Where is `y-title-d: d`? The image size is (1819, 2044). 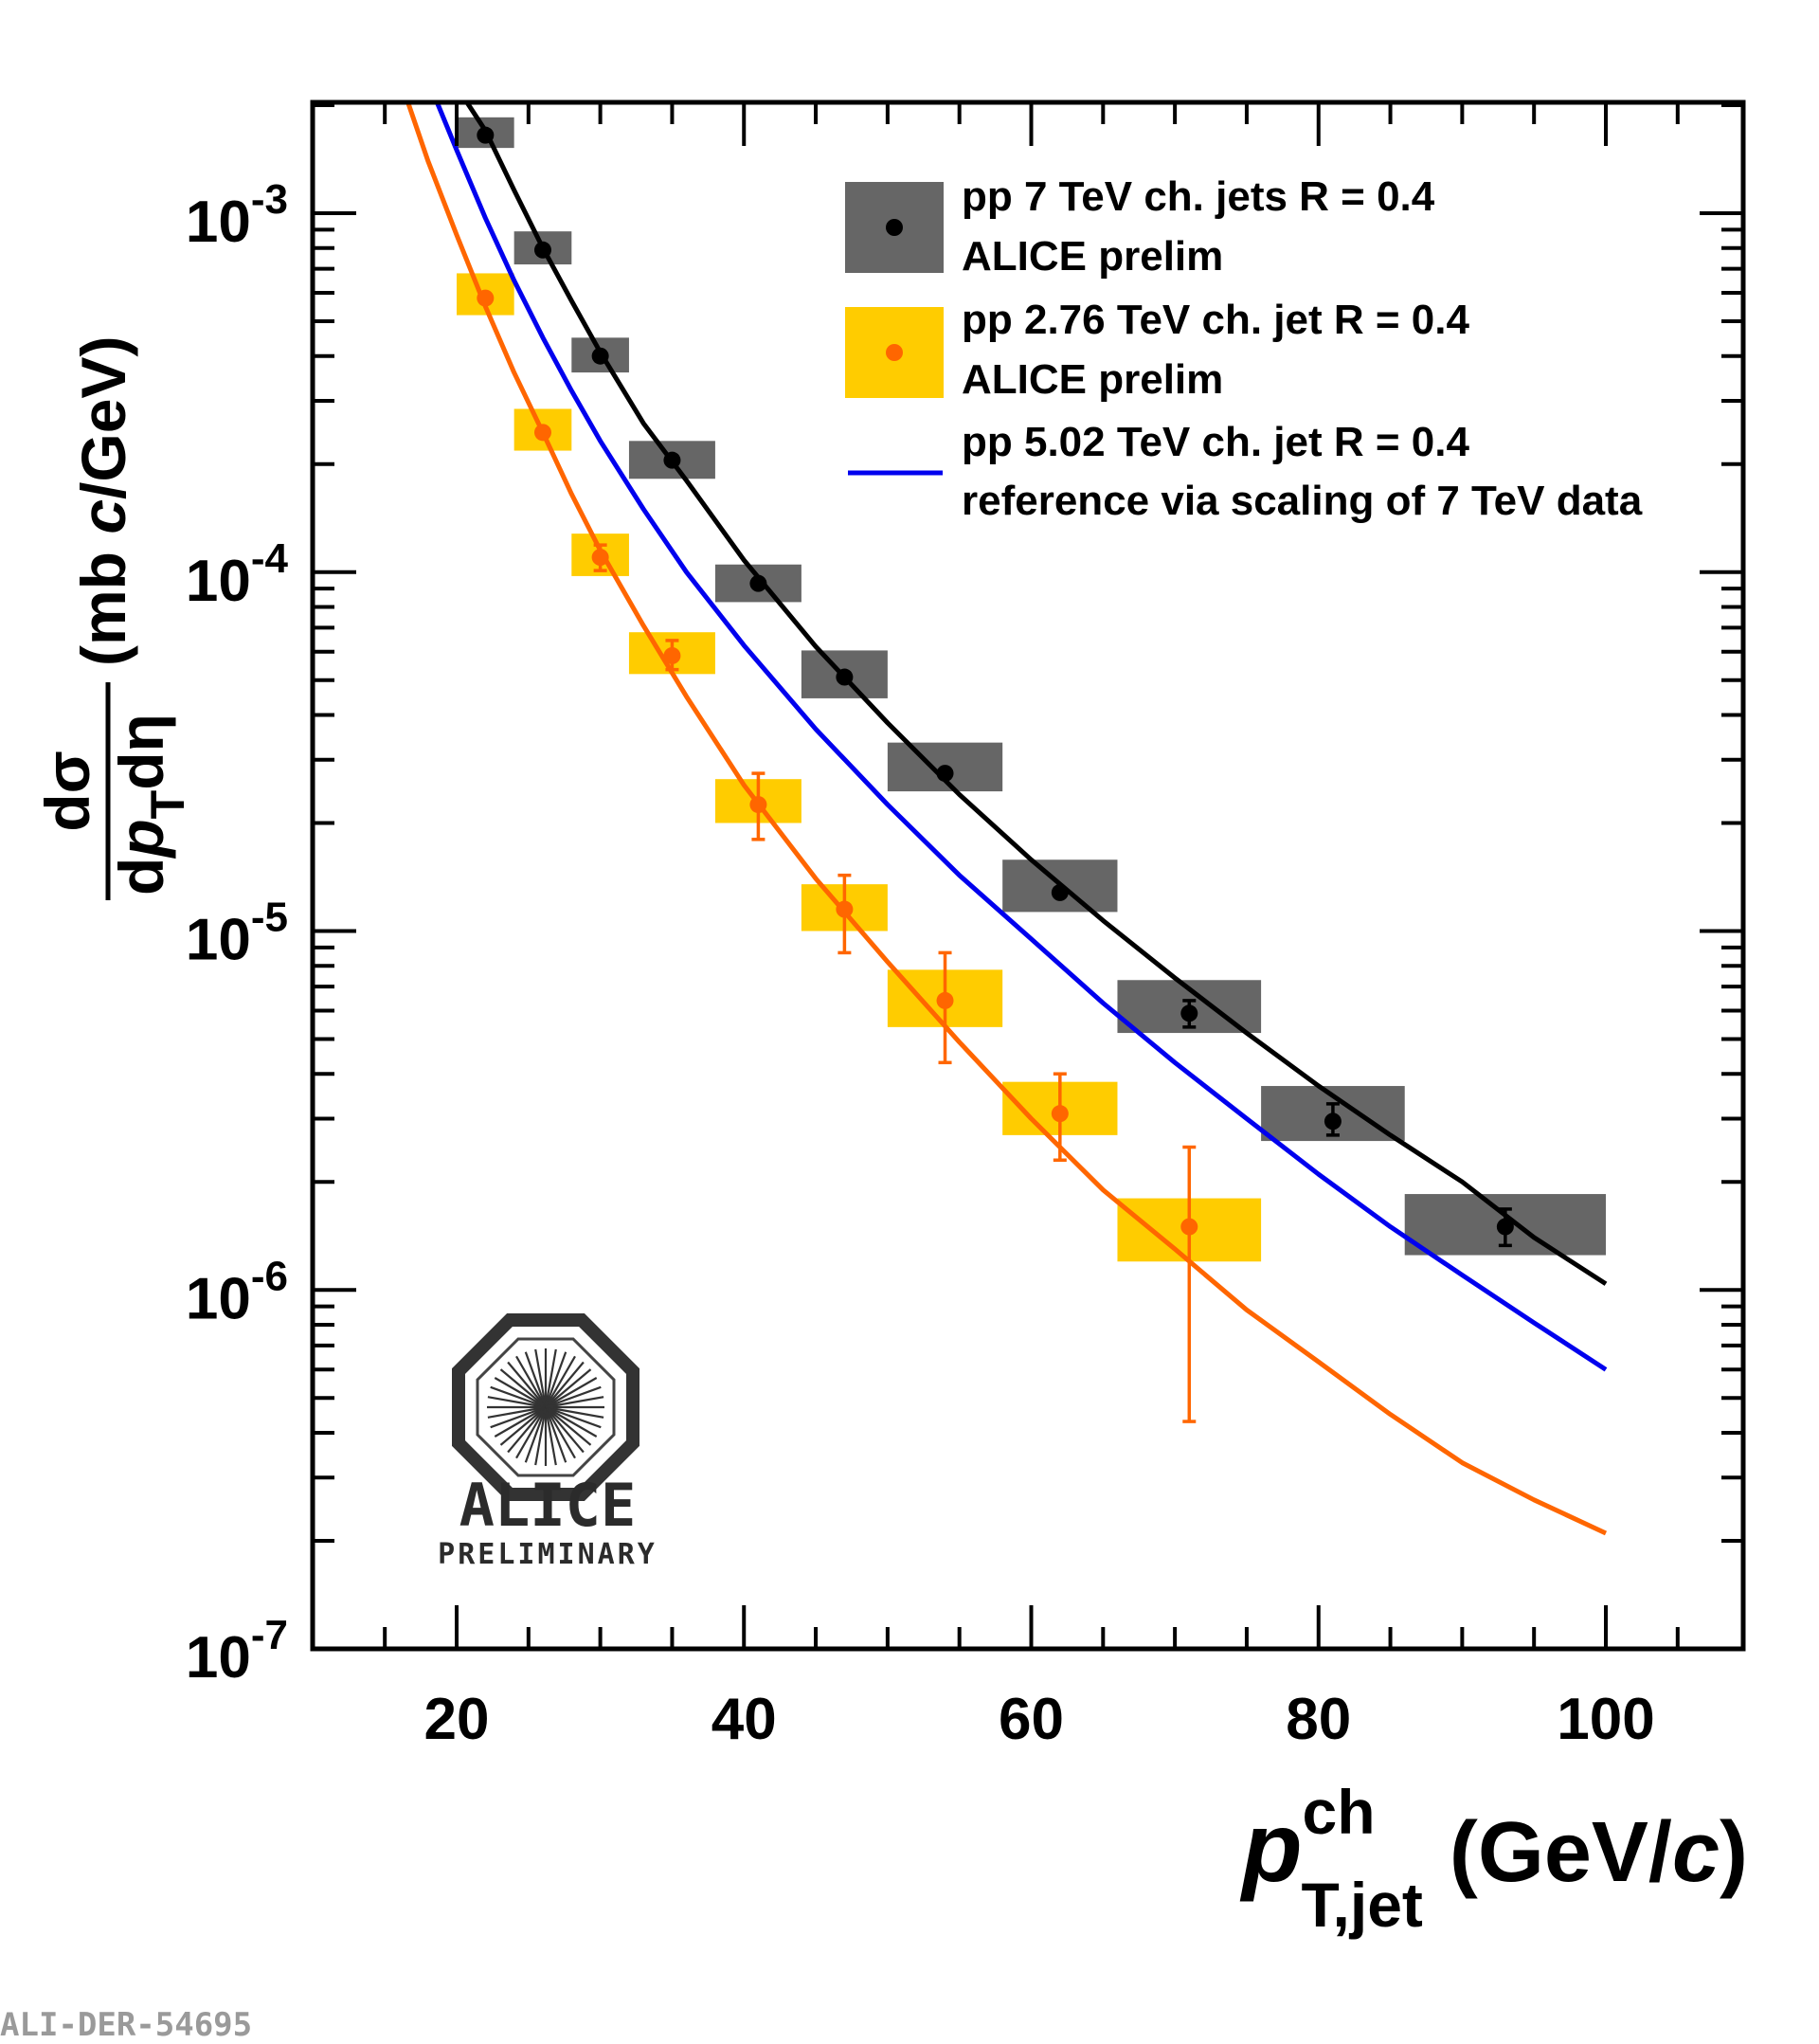
y-title-d: d is located at coordinates (141, 876).